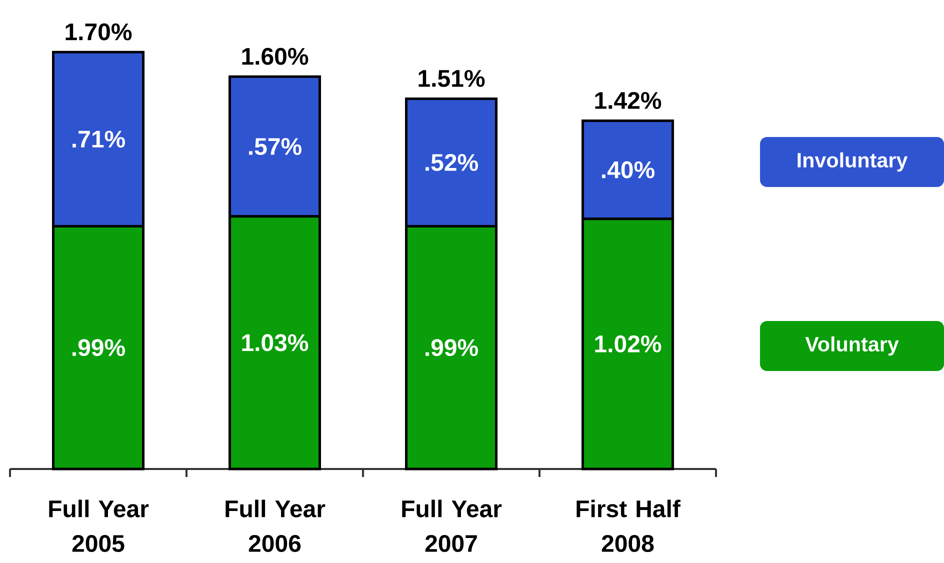 The height and width of the screenshot is (563, 944). I want to click on data-label: .52%, so click(452, 162).